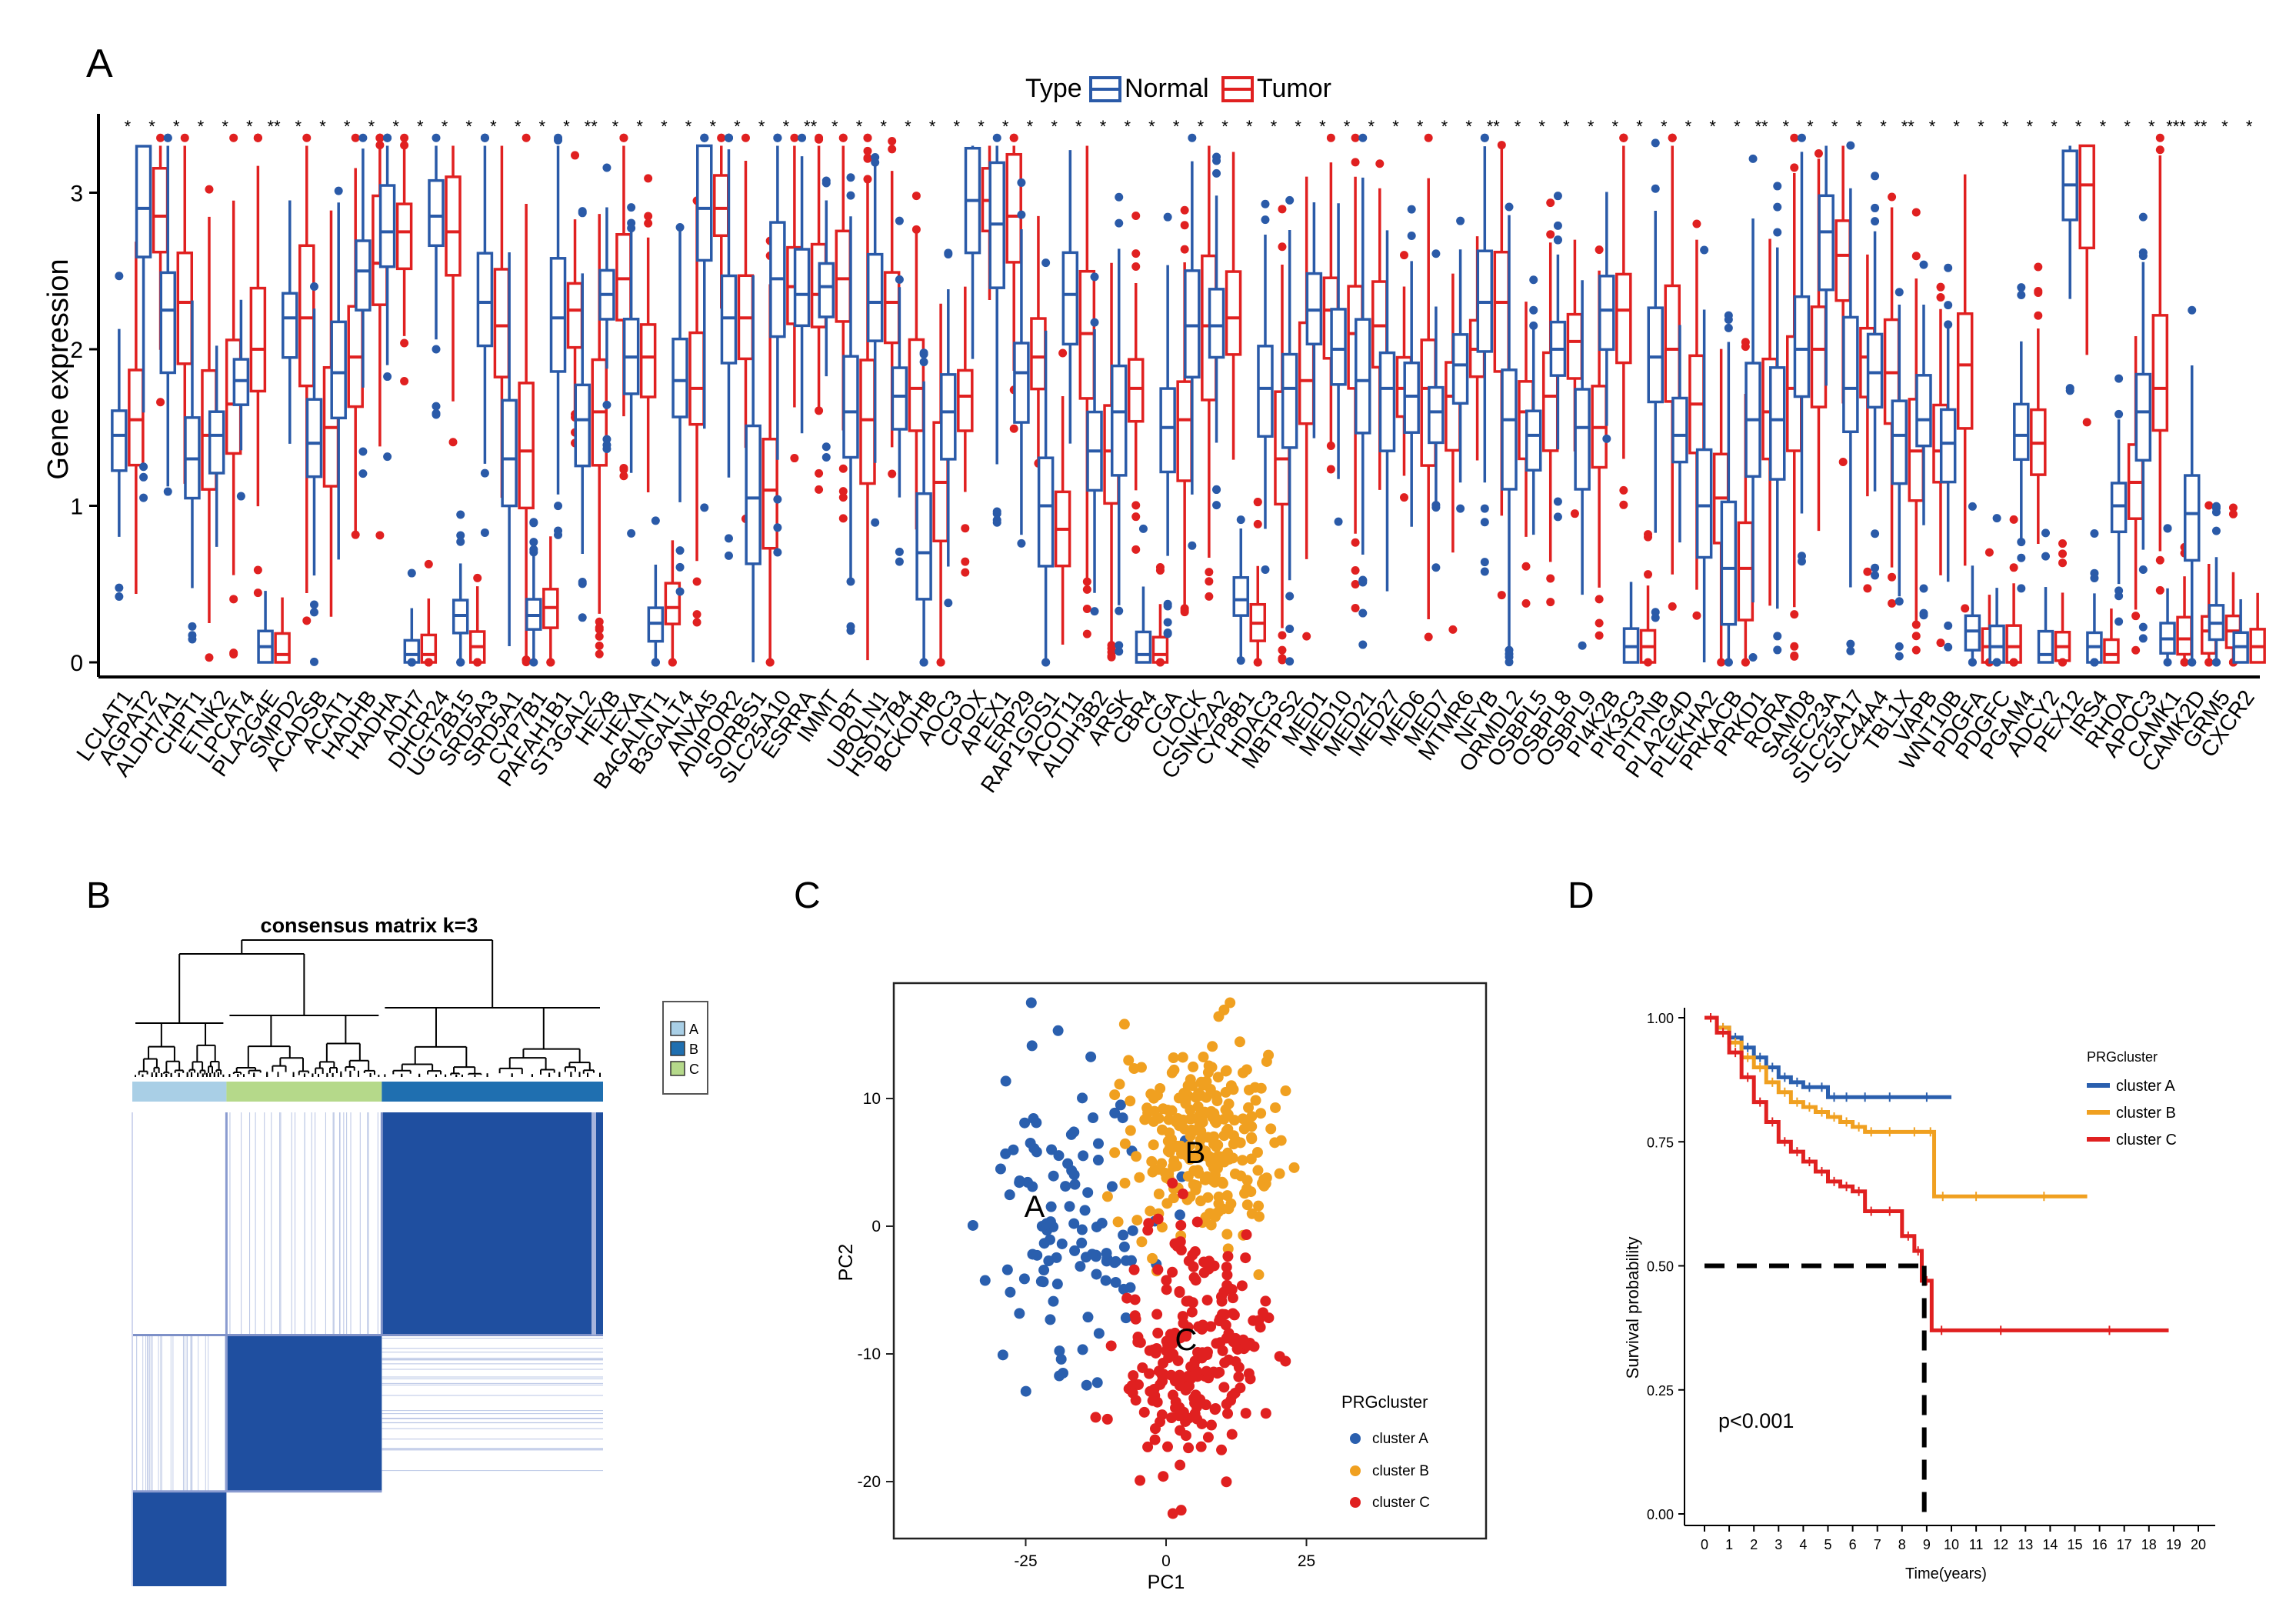 The image size is (2296, 1607). Describe the element at coordinates (1046, 512) in the screenshot. I see `box-normal-rap1gds1-box` at that location.